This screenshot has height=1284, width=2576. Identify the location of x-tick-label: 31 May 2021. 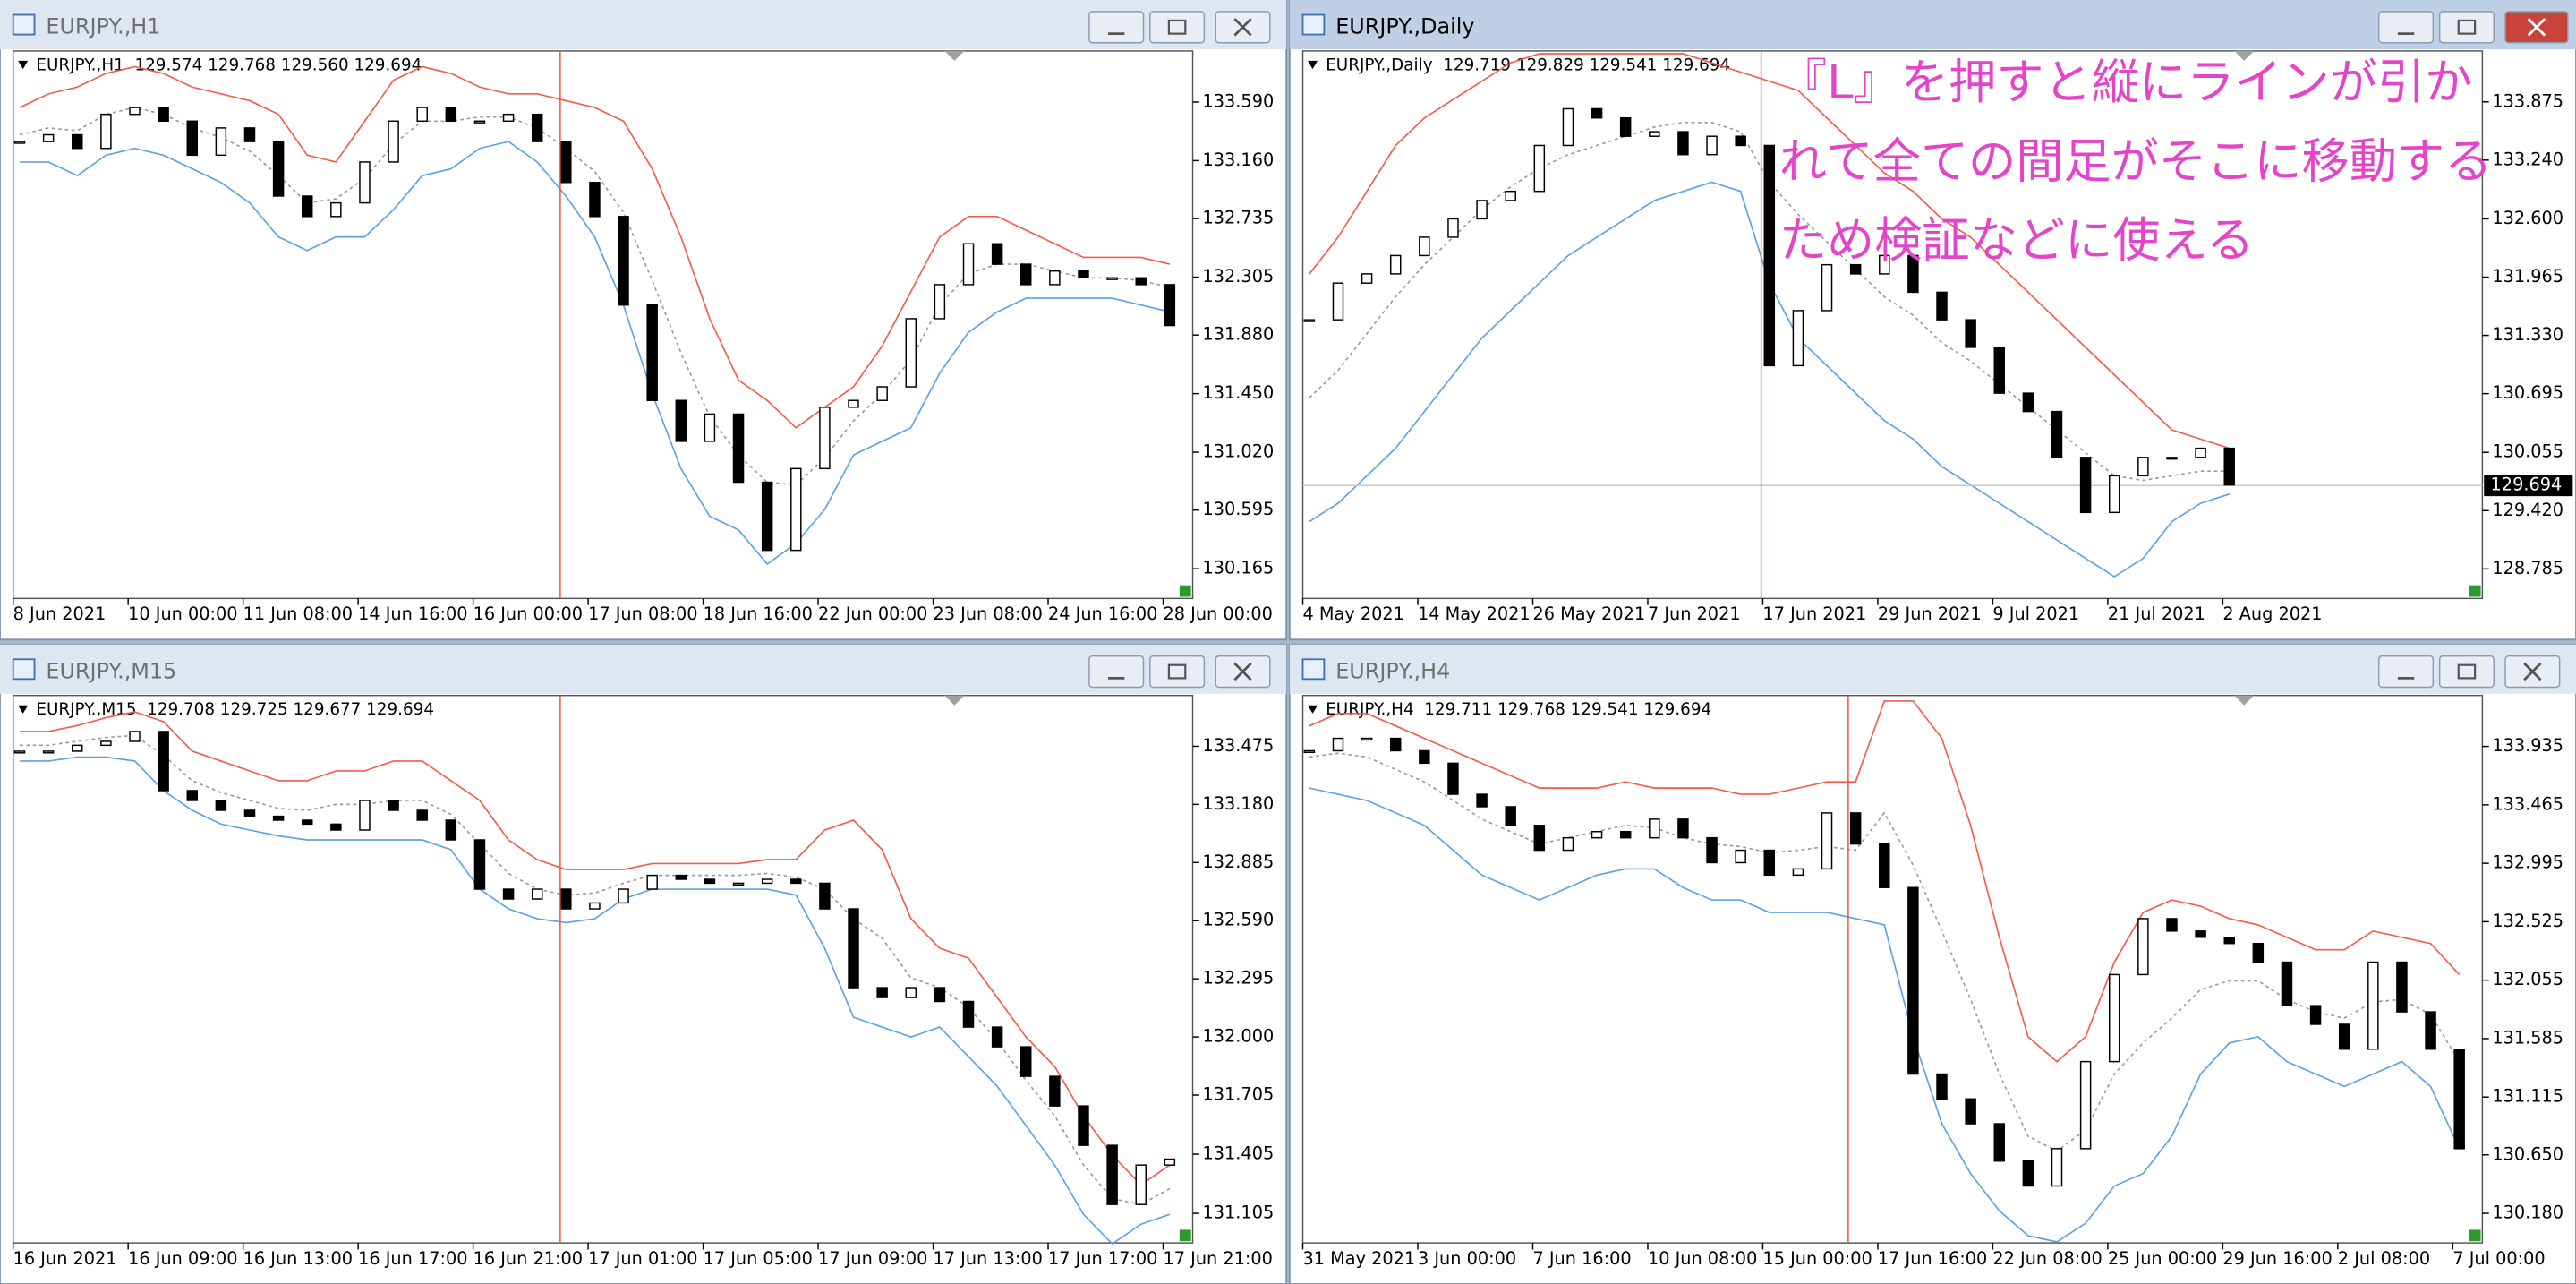
(1359, 1259).